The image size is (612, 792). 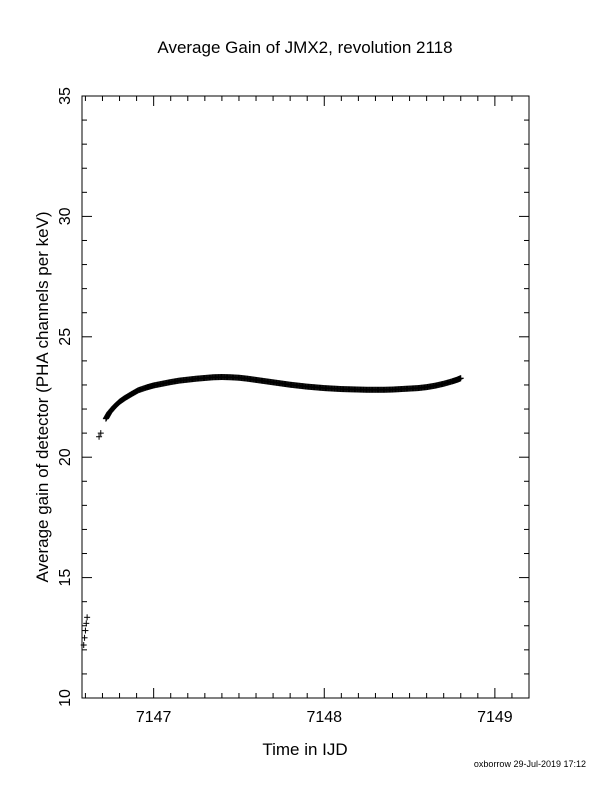 What do you see at coordinates (530, 764) in the screenshot?
I see `footer-stamp: oxborrow 29-Jul-2019 17:12` at bounding box center [530, 764].